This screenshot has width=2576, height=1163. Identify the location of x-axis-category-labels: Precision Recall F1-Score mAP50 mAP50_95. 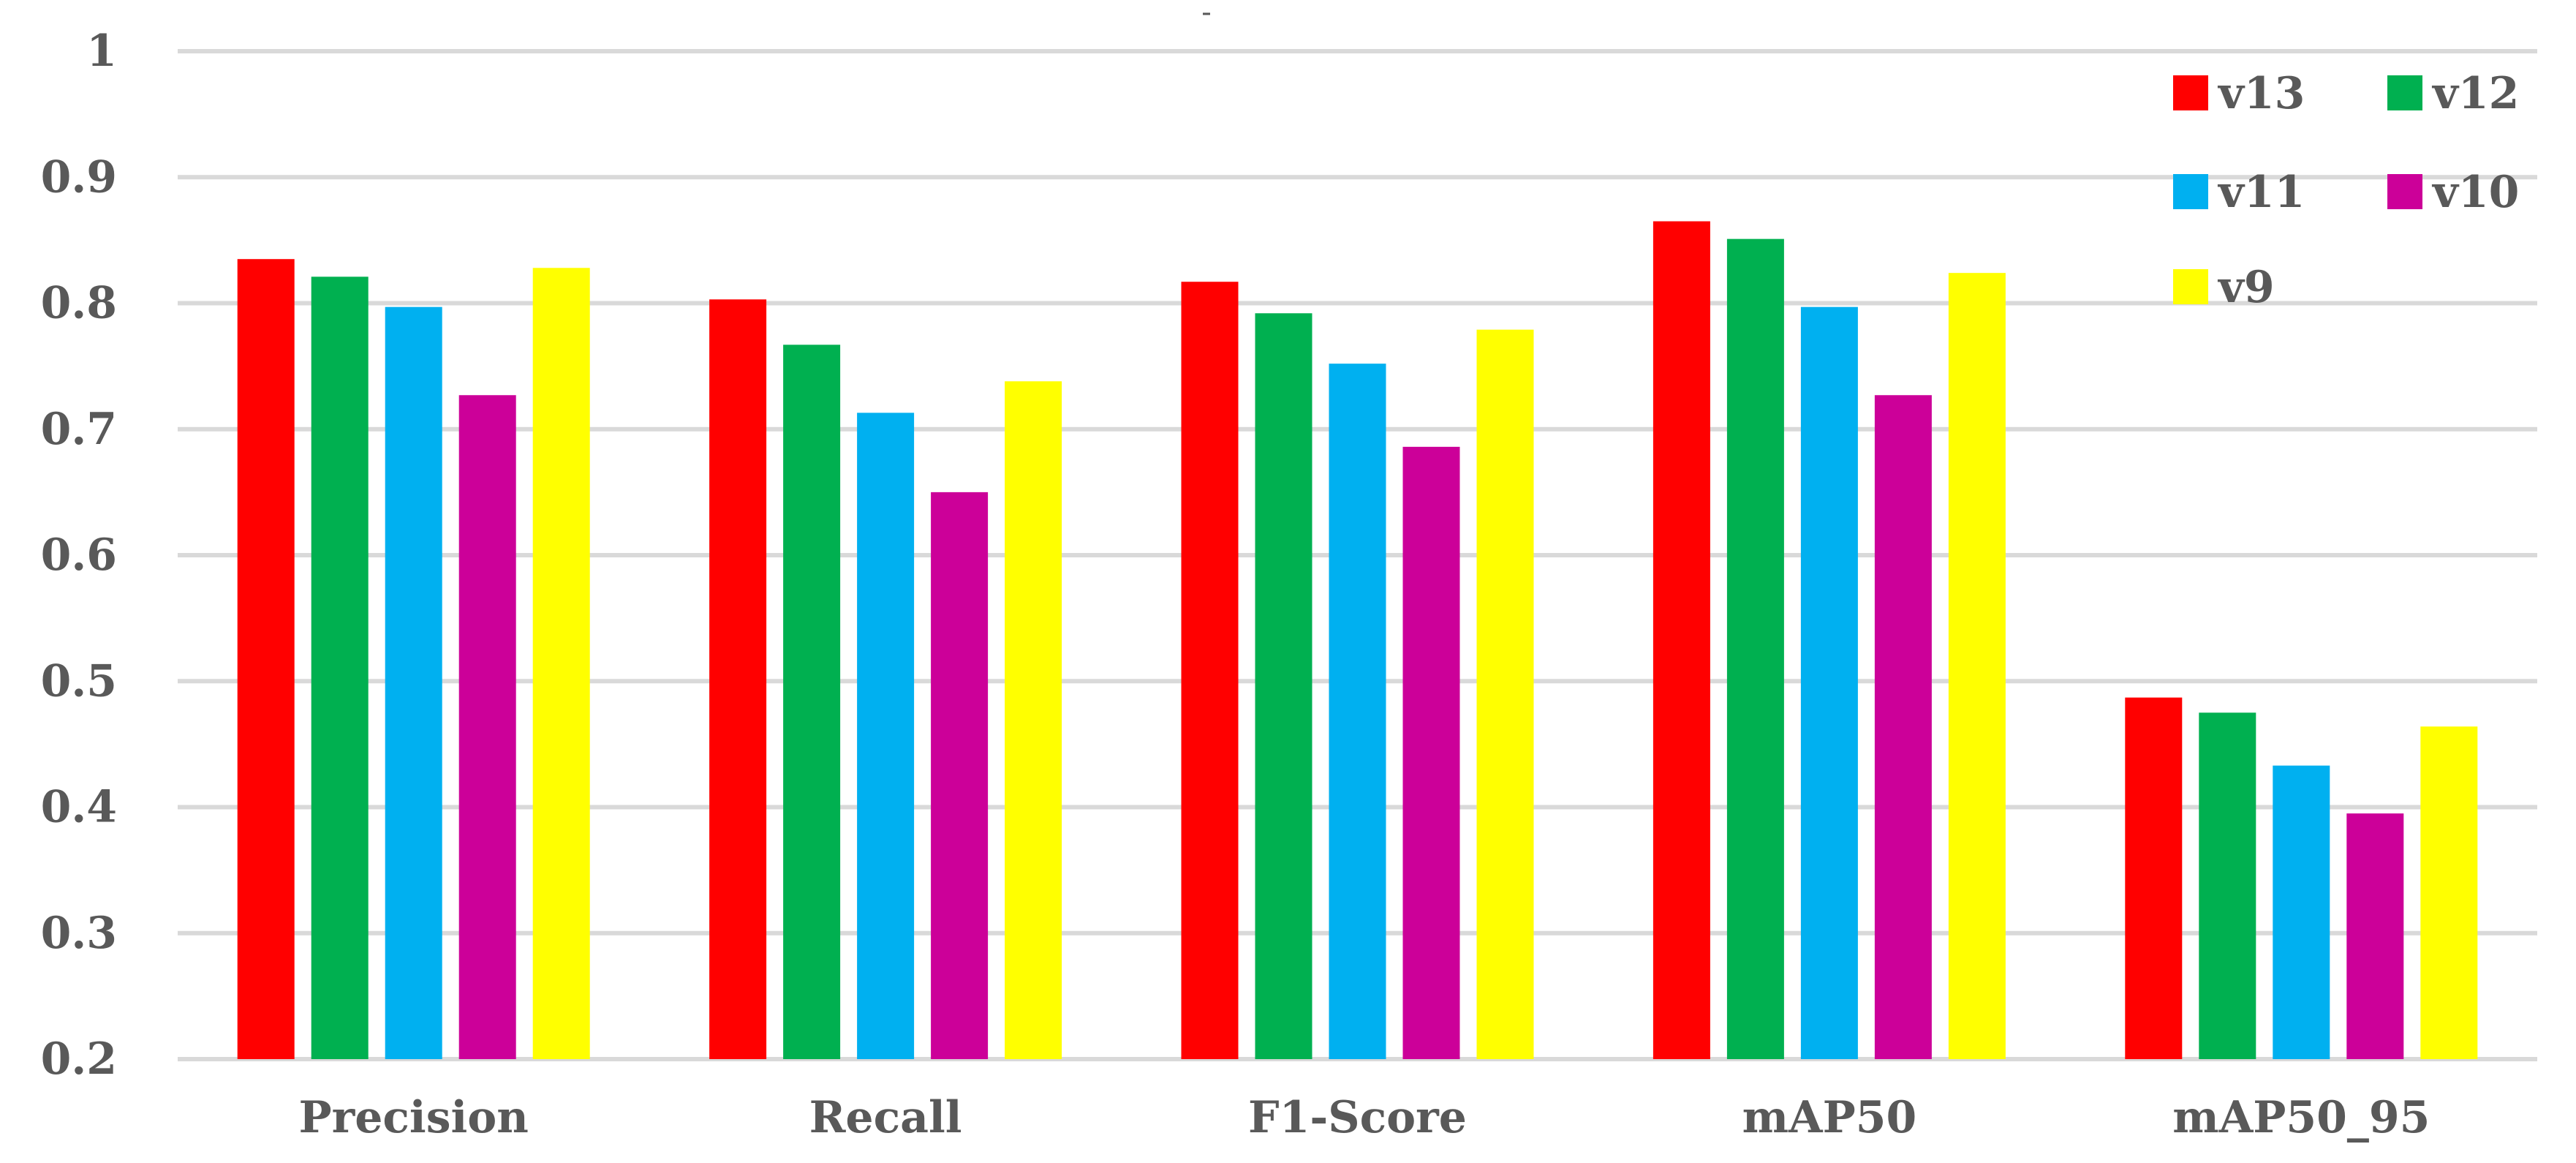
(1364, 1117).